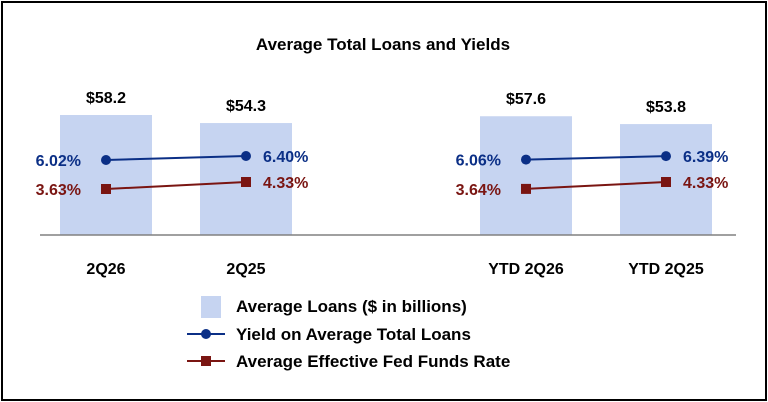 This screenshot has width=768, height=402. What do you see at coordinates (394, 269) in the screenshot?
I see `category-labels: 2Q26 2Q25 YTD 2Q26 YTD 2Q25` at bounding box center [394, 269].